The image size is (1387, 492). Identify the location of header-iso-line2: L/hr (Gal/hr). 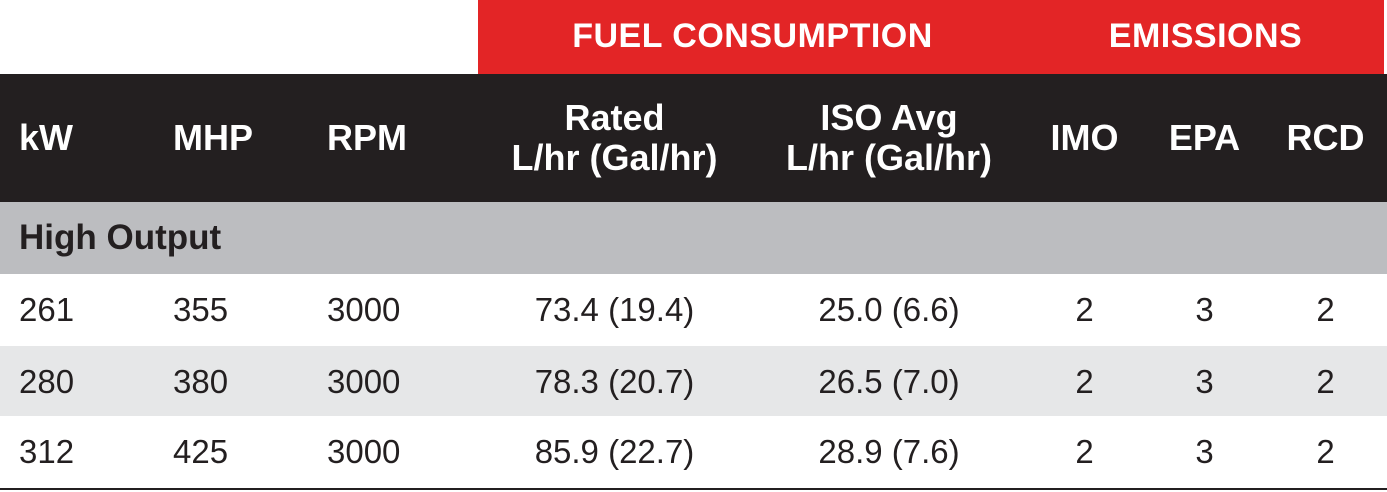
(889, 157).